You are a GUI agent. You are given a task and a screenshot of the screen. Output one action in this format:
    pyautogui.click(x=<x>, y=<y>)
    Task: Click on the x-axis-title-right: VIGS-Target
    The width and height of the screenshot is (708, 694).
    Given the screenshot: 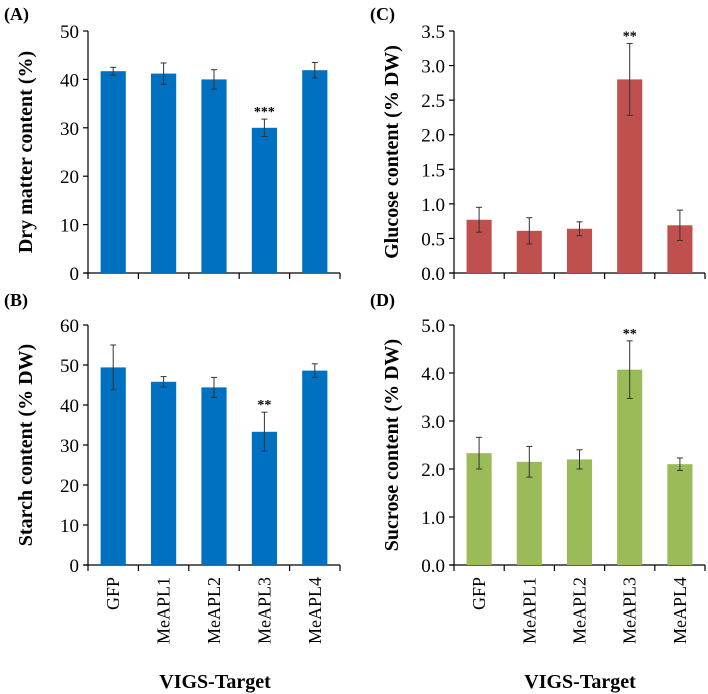 What is the action you would take?
    pyautogui.click(x=580, y=682)
    